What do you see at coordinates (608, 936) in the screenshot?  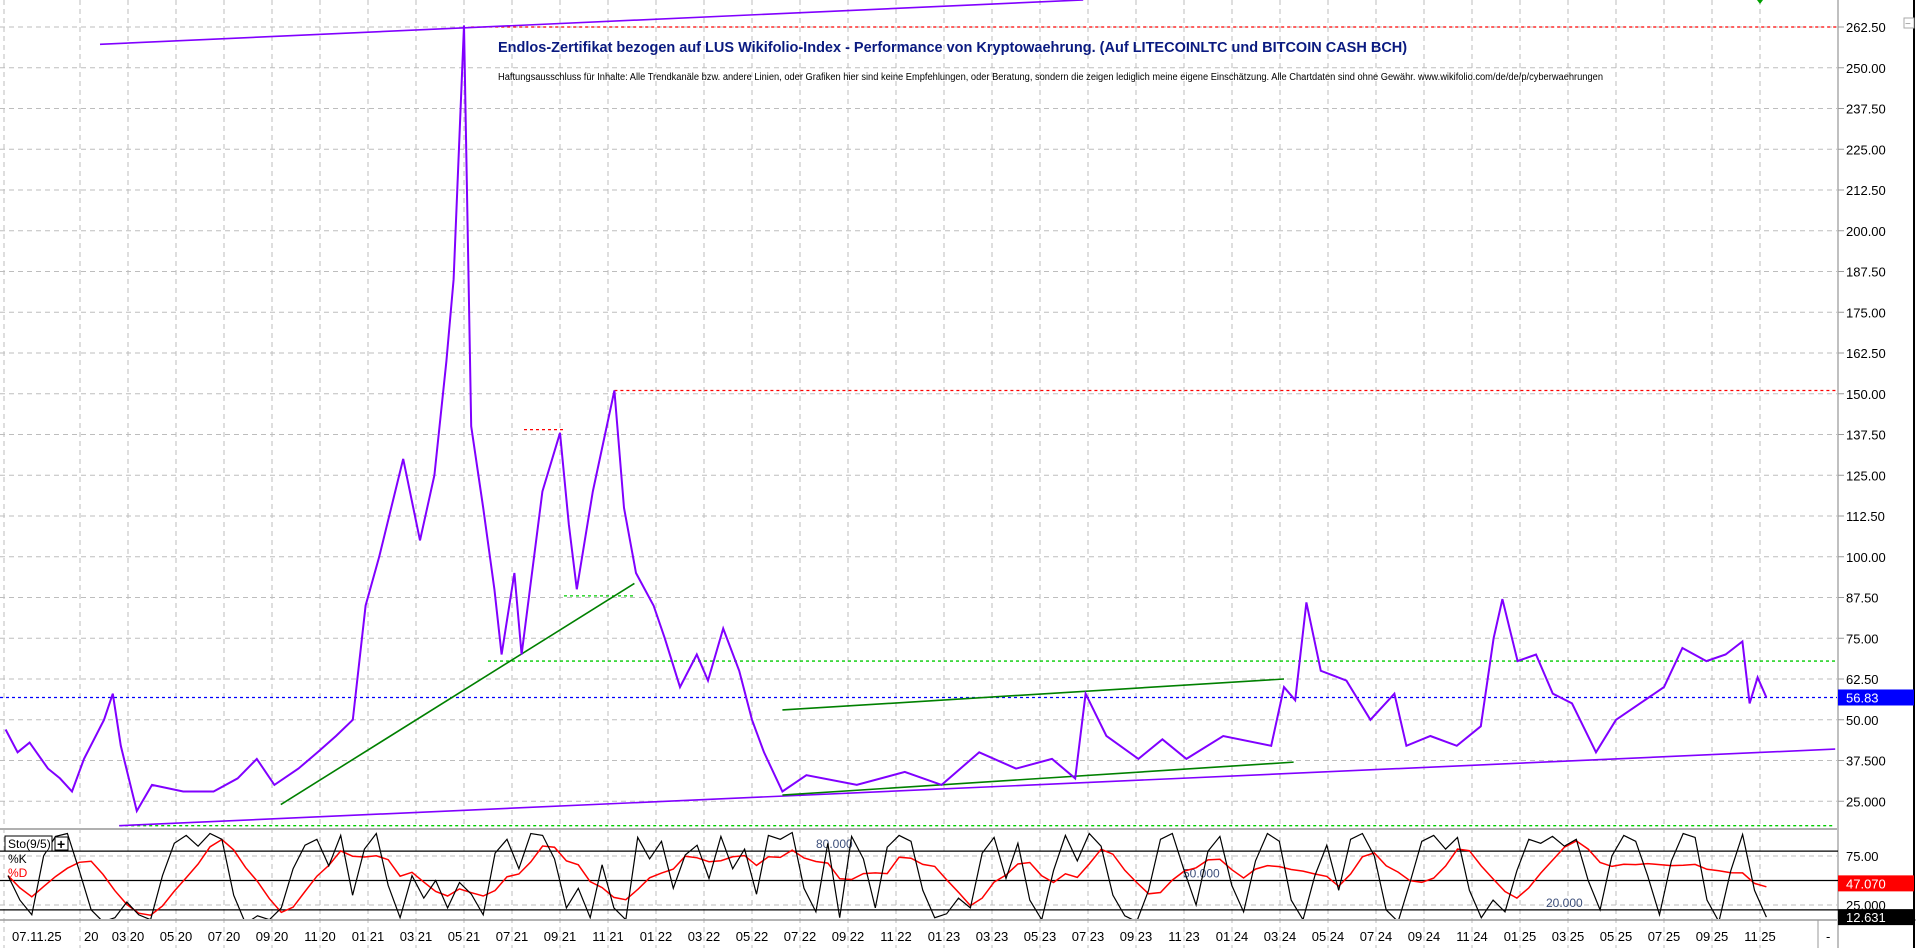 I see `x-tick-label: 11 21` at bounding box center [608, 936].